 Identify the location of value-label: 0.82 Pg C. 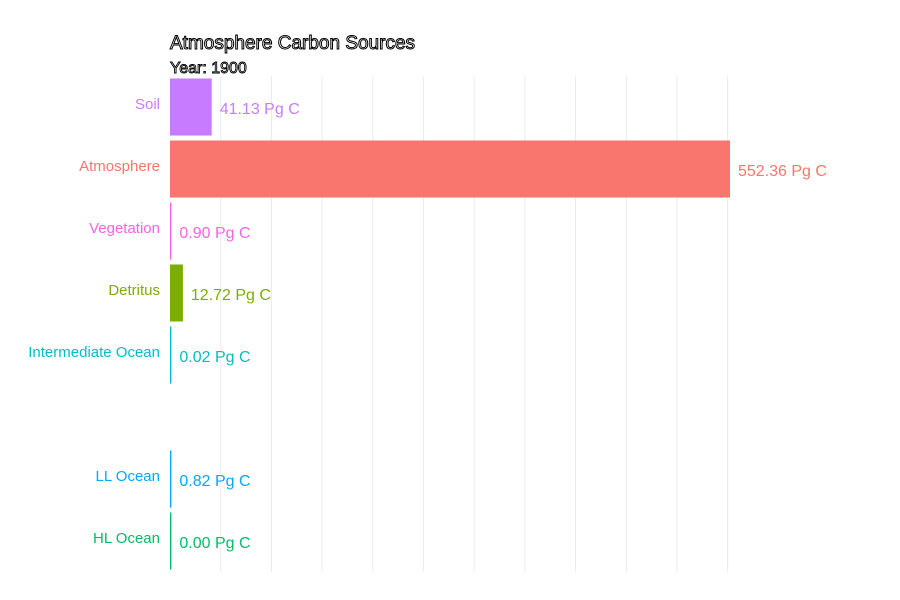
(214, 481).